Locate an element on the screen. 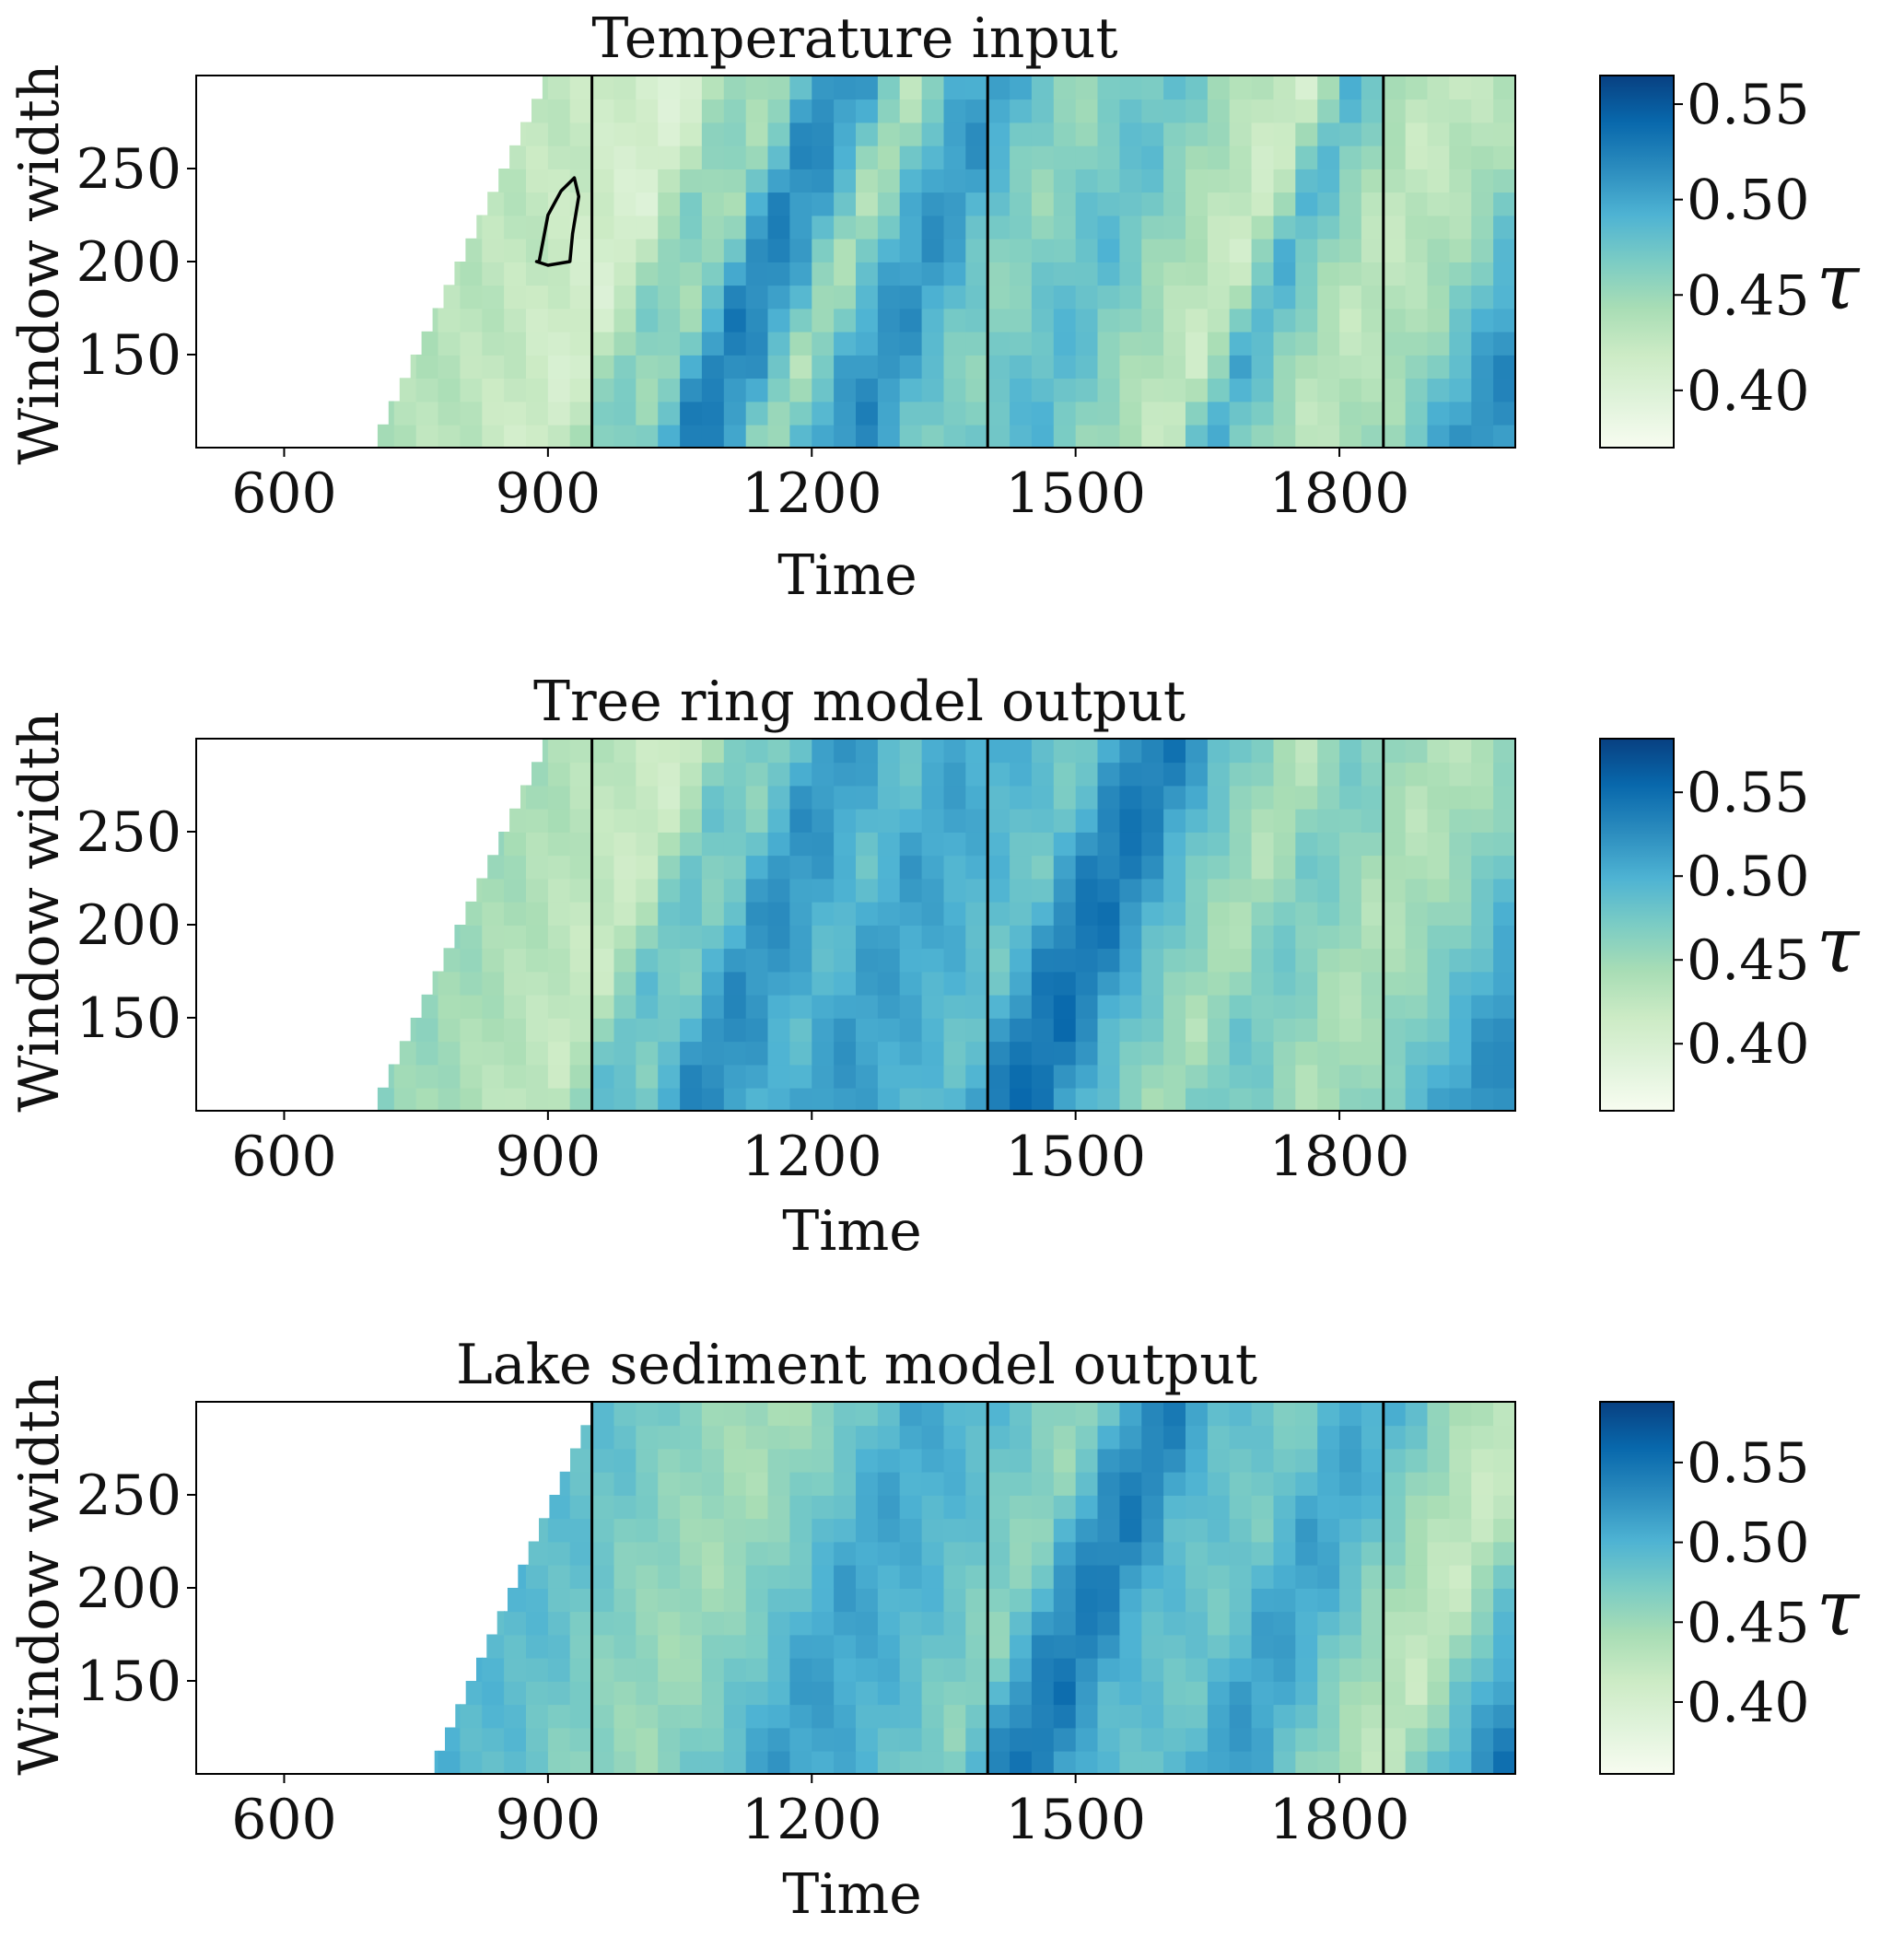  y-tick-label: 150 is located at coordinates (128, 356).